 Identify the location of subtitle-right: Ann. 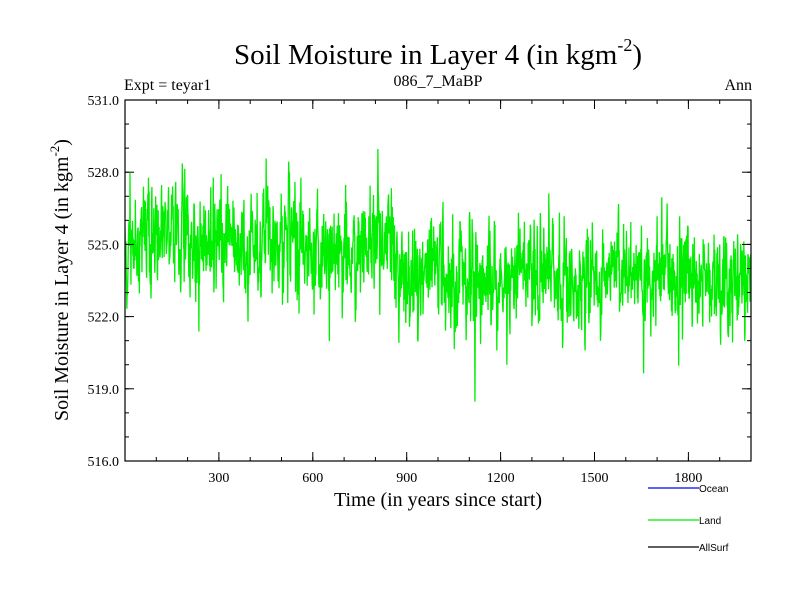
(738, 85).